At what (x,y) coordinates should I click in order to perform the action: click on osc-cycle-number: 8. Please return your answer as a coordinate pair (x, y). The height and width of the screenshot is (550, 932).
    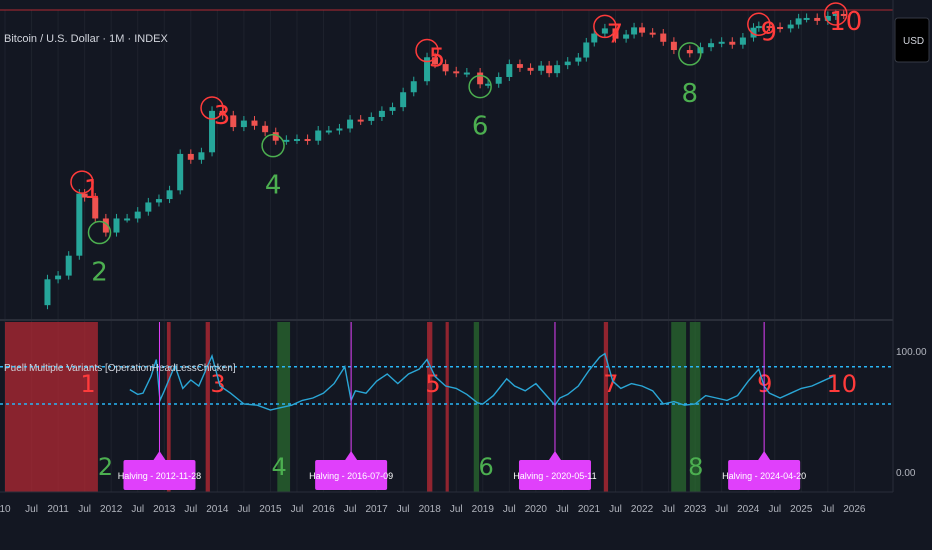
    Looking at the image, I should click on (695, 467).